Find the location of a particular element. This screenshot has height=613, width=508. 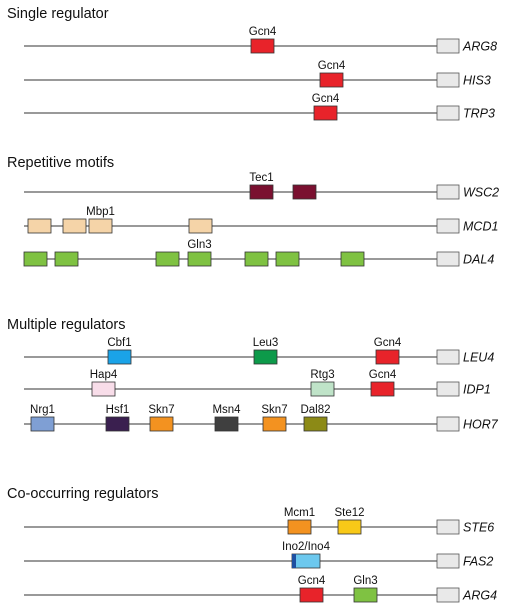

gene-label-arg4: ARG4 is located at coordinates (479, 596).